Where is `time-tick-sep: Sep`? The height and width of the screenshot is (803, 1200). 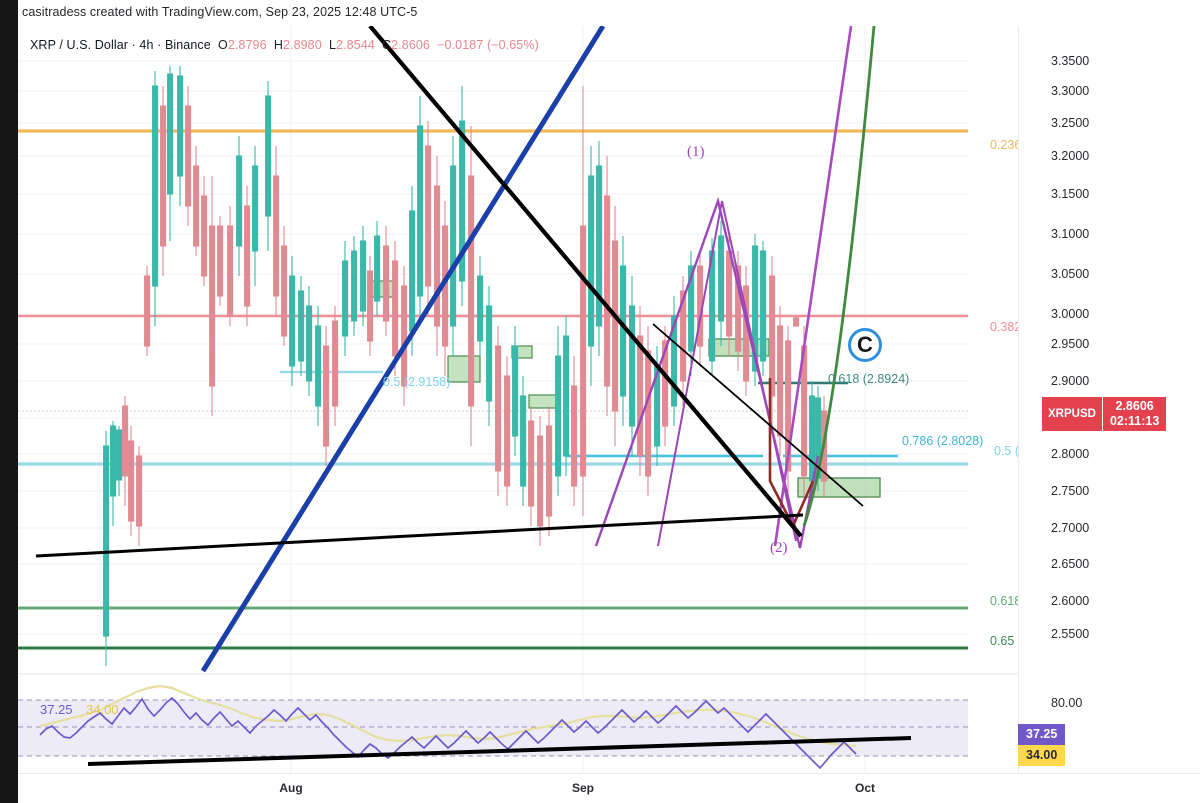 time-tick-sep: Sep is located at coordinates (583, 788).